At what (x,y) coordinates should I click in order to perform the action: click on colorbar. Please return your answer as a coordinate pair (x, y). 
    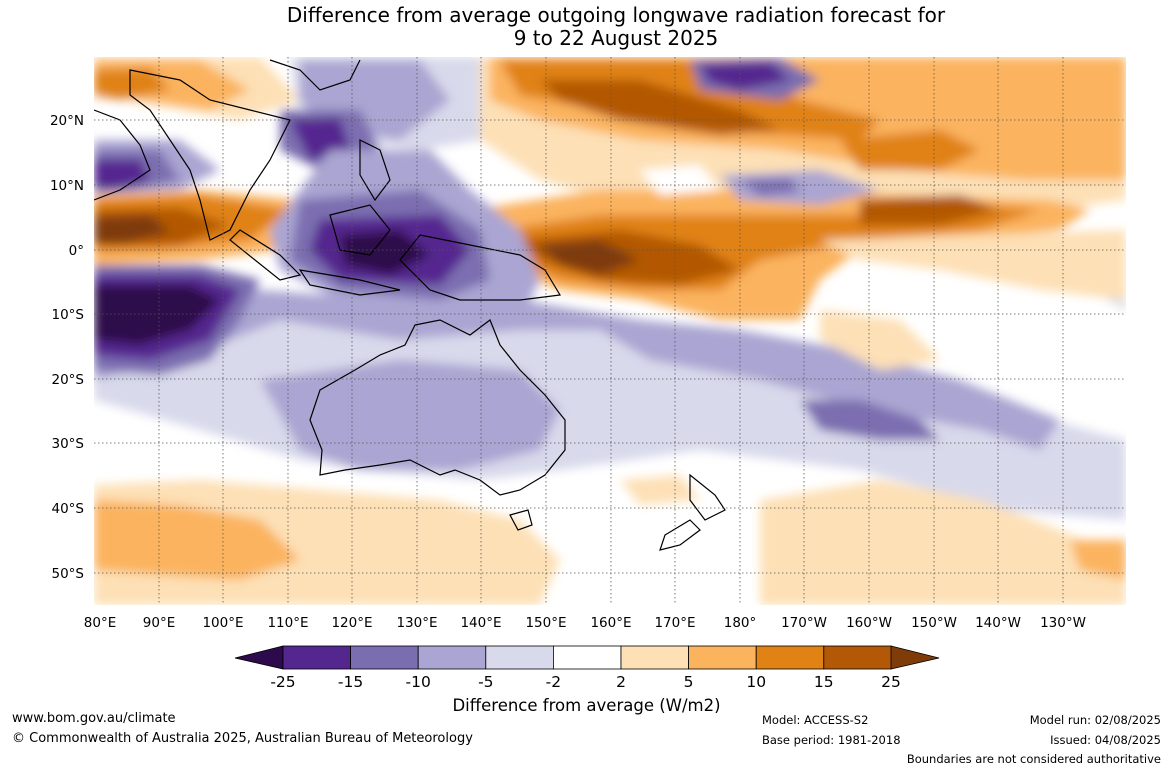
    Looking at the image, I should click on (587, 657).